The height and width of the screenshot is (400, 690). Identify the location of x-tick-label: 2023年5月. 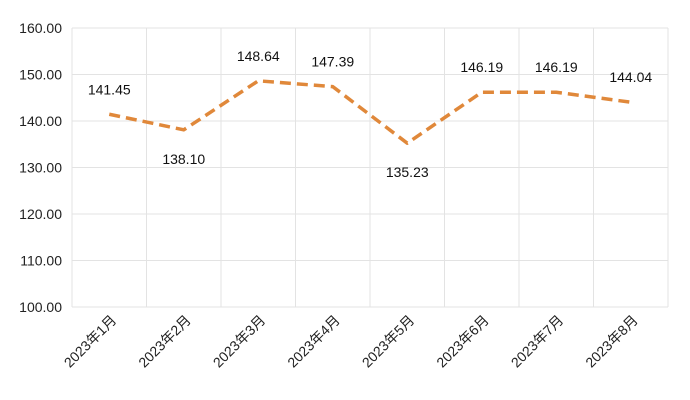
(388, 341).